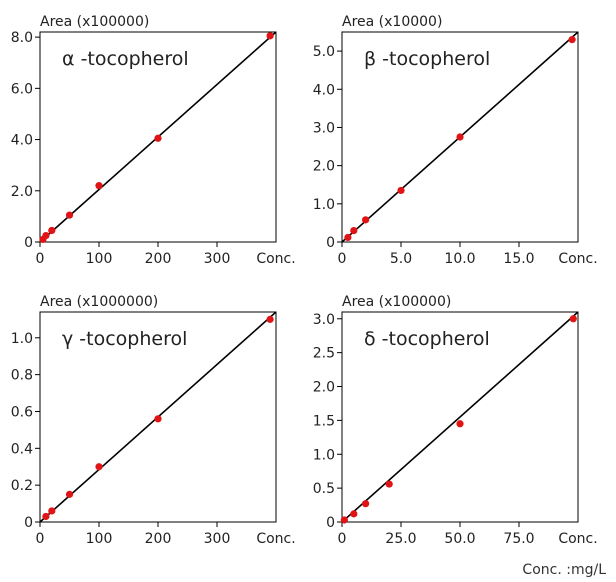 The height and width of the screenshot is (582, 616). I want to click on units-label: Conc. :mg/L, so click(564, 570).